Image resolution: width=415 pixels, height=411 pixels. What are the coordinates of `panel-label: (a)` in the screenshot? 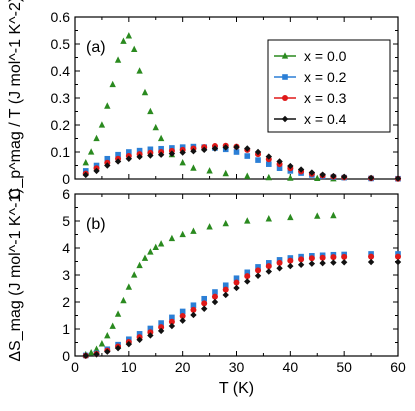 It's located at (96, 47).